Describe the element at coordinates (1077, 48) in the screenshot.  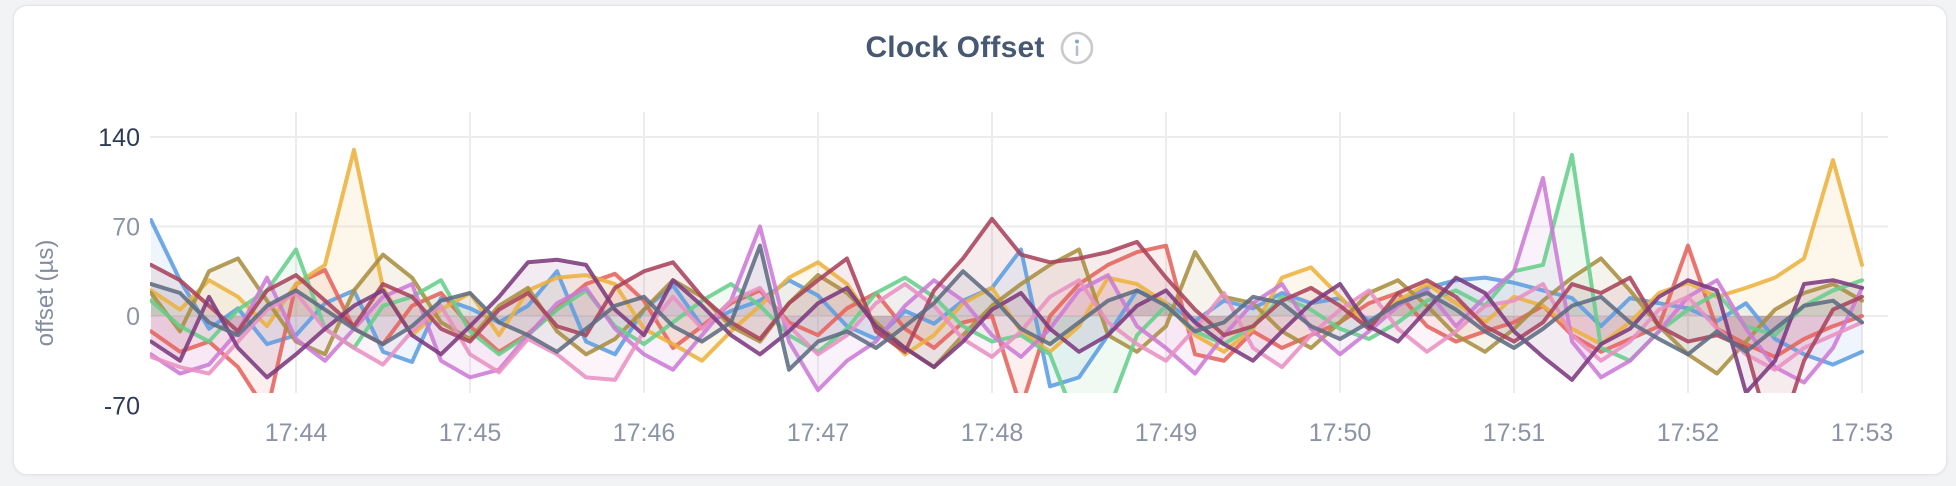
I see `info-icon` at that location.